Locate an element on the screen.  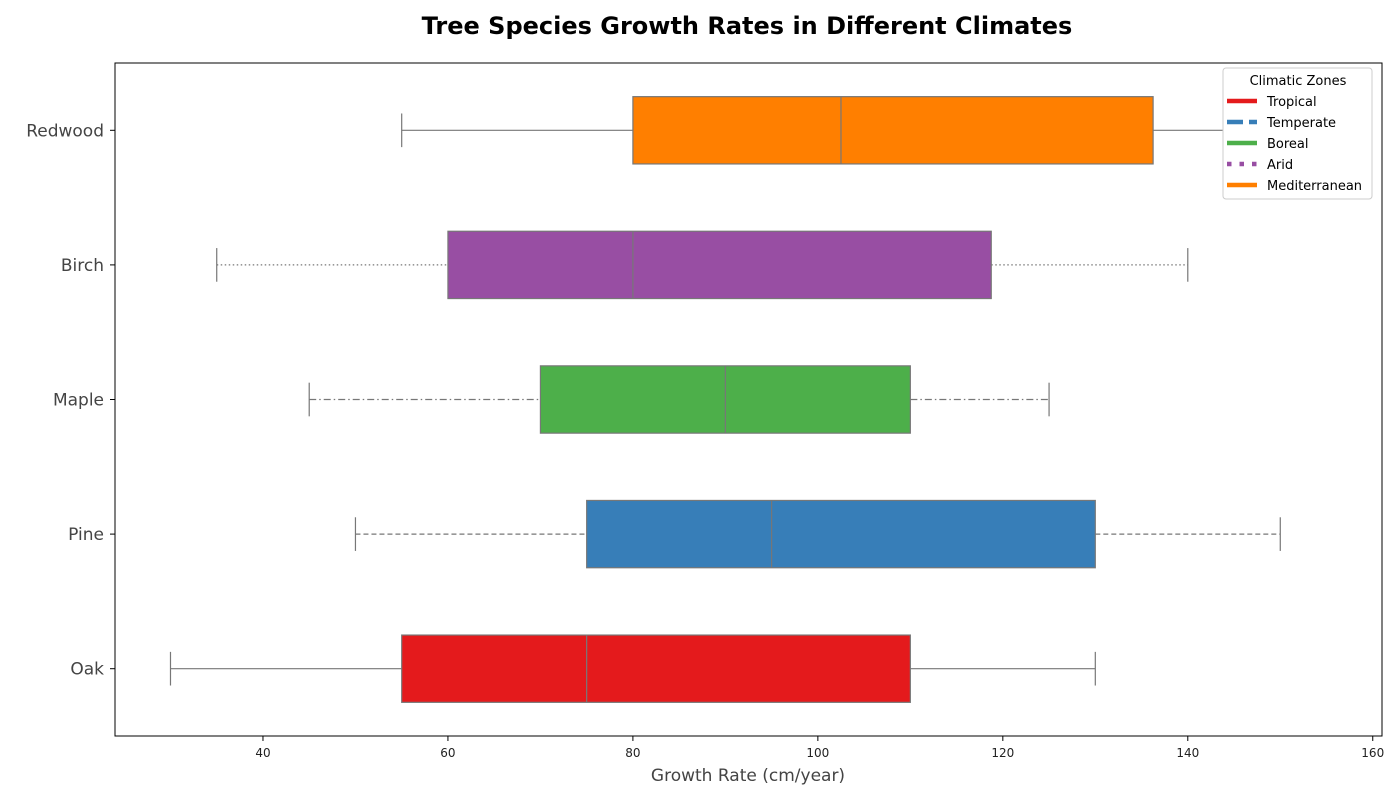
box-pine is located at coordinates (817, 534).